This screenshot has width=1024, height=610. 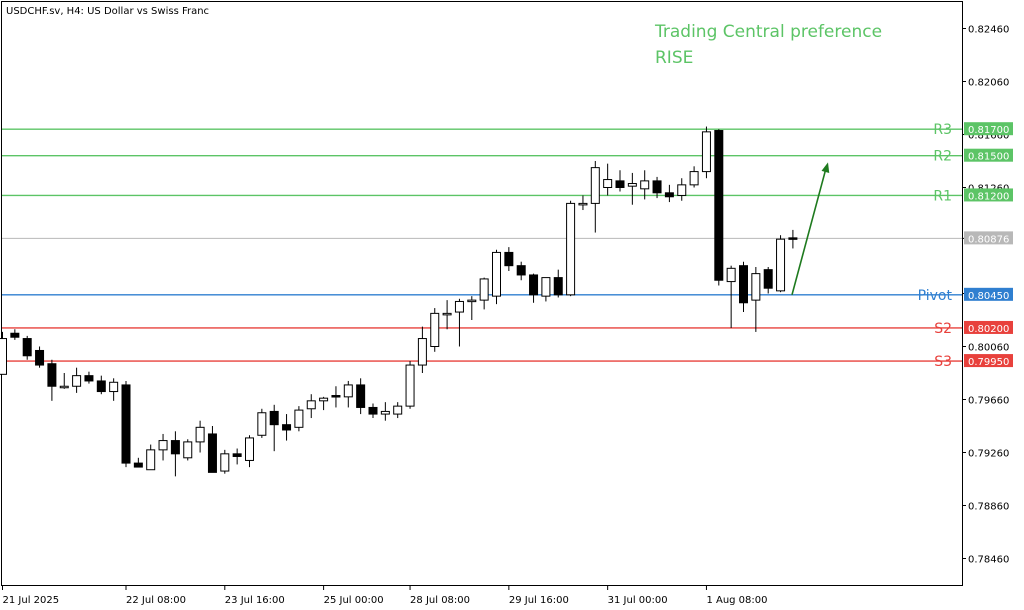 What do you see at coordinates (988, 560) in the screenshot?
I see `y-tick-label: 0.78460` at bounding box center [988, 560].